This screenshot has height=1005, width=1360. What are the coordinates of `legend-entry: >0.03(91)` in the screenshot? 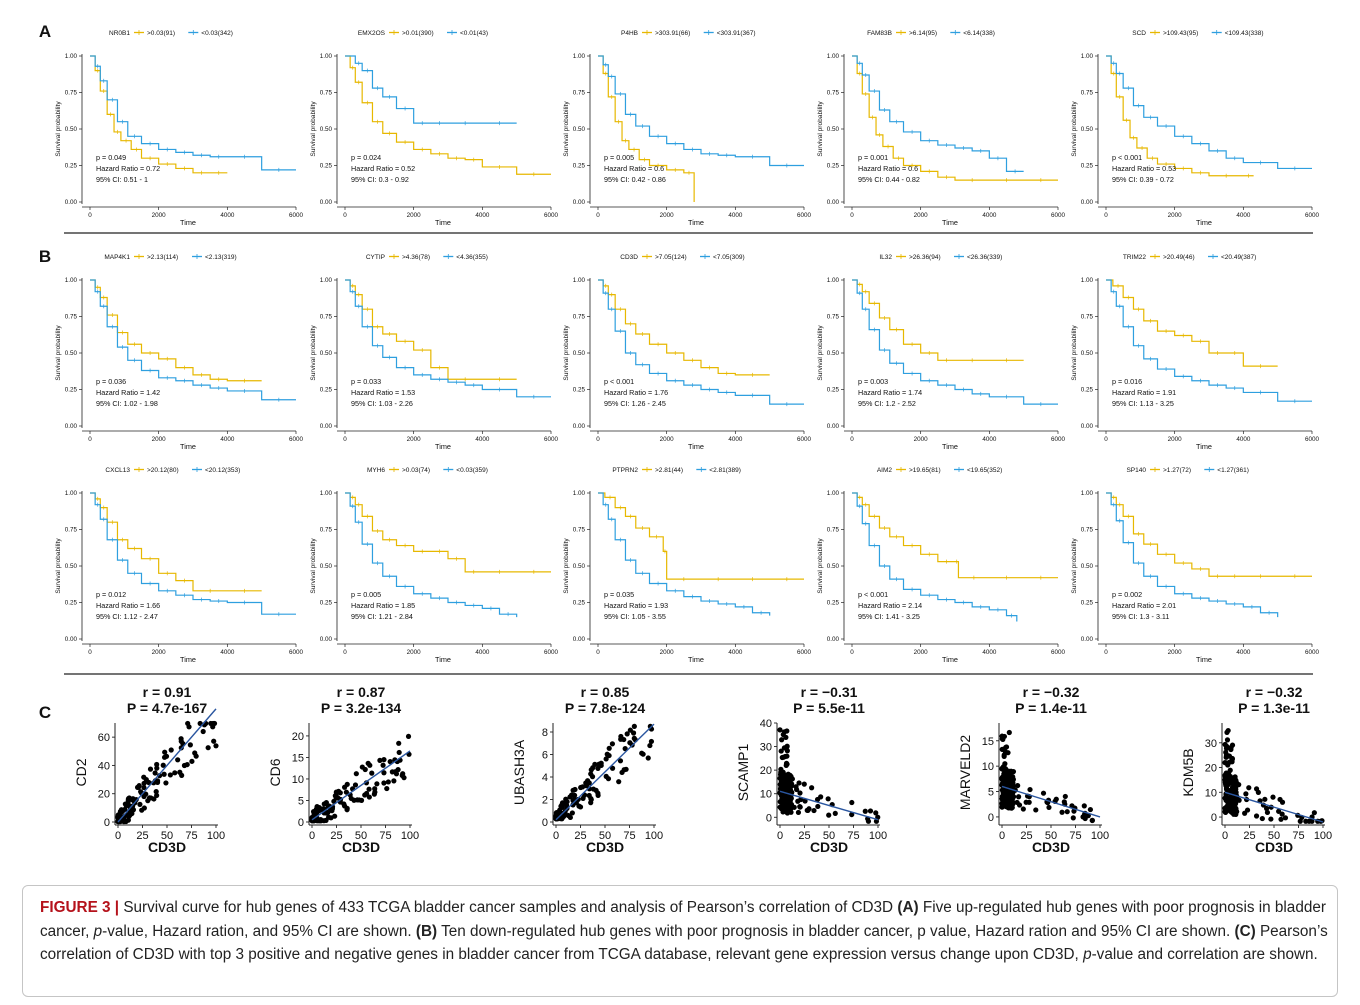 It's located at (161, 33).